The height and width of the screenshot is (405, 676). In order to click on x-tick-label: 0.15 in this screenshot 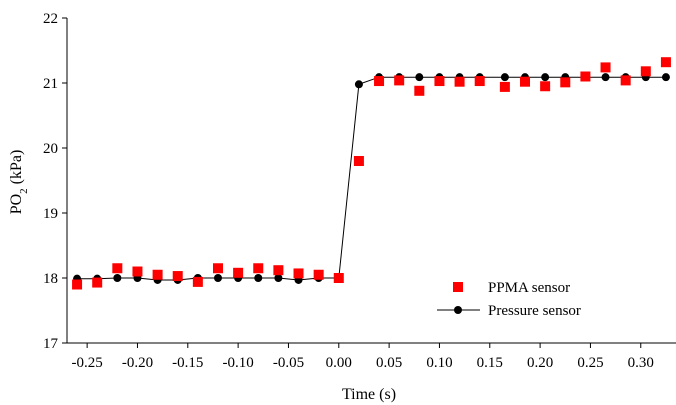, I will do `click(490, 363)`.